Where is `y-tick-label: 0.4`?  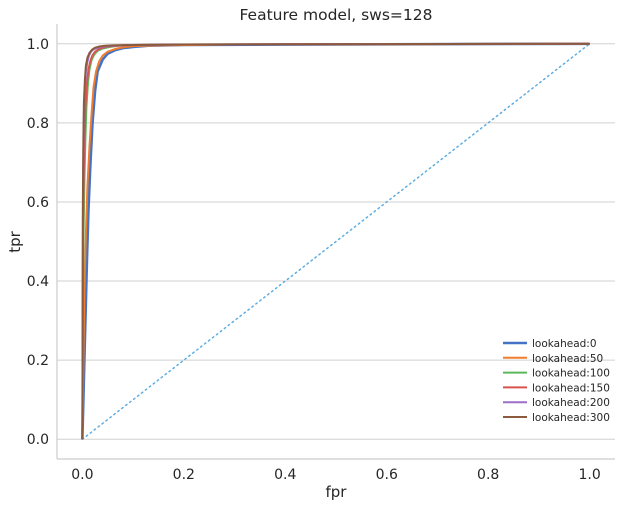 y-tick-label: 0.4 is located at coordinates (38, 282).